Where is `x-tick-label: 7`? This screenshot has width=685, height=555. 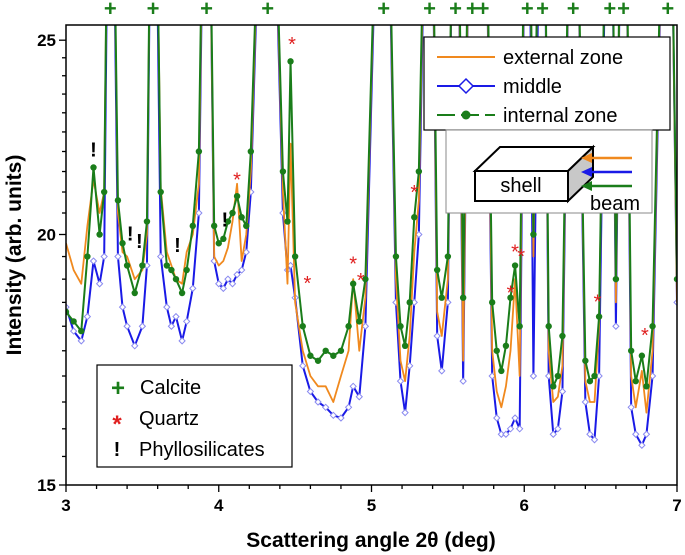 x-tick-label: 7 is located at coordinates (676, 505).